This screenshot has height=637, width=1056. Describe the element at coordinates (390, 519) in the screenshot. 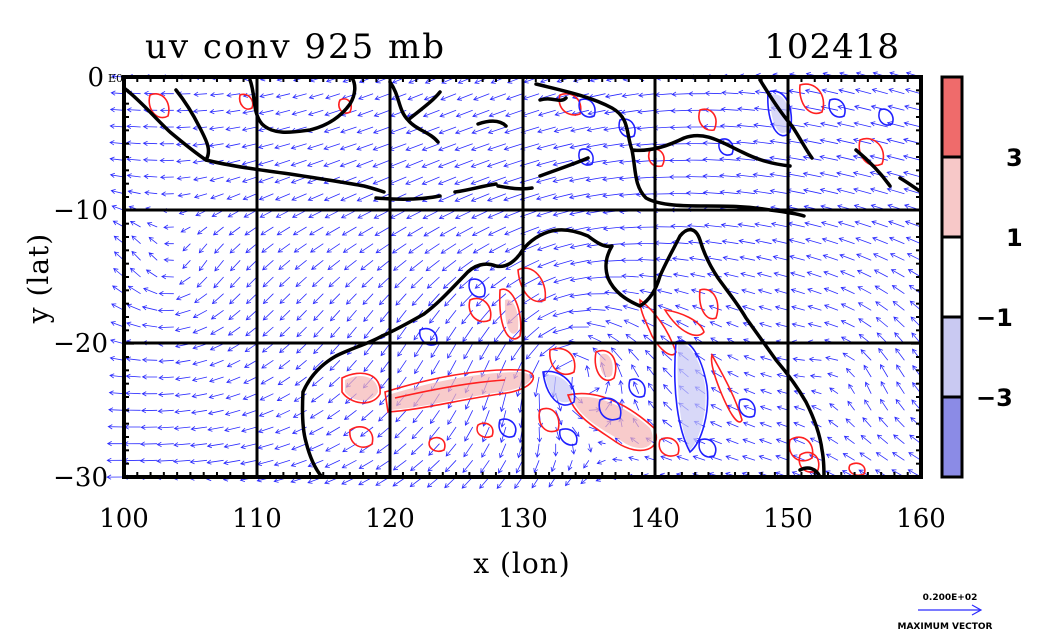

I see `x-tick-label: 120` at that location.